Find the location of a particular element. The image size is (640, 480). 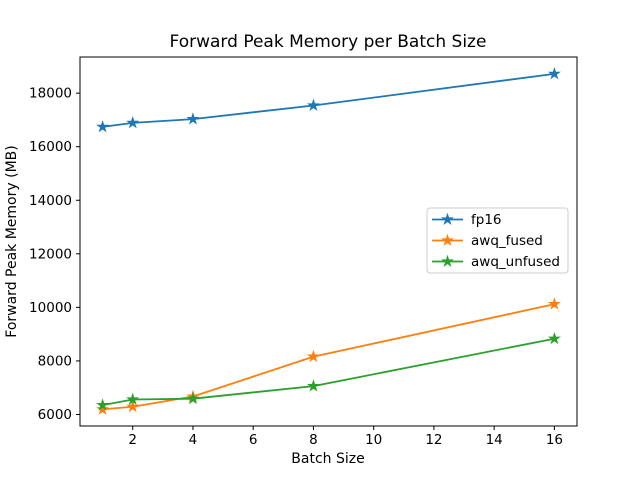

y-tick-label: 16000 is located at coordinates (50, 147).